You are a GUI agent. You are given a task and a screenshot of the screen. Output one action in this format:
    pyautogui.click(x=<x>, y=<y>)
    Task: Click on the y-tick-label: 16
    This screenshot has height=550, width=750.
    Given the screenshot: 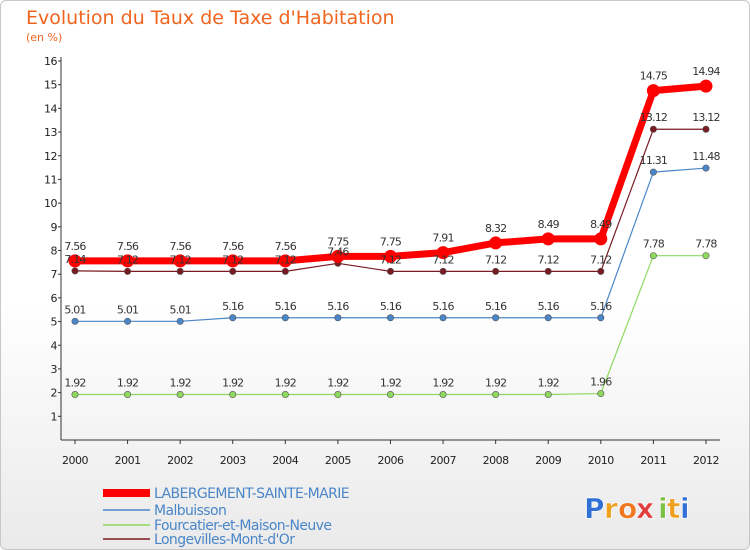 What is the action you would take?
    pyautogui.click(x=50, y=61)
    